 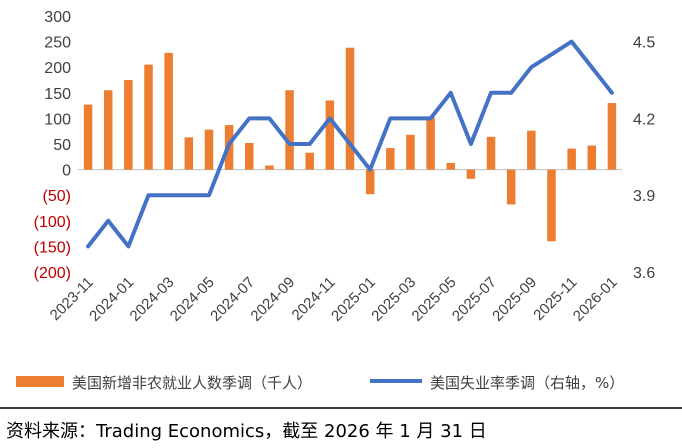 What do you see at coordinates (57, 119) in the screenshot?
I see `y-left-tick: 100` at bounding box center [57, 119].